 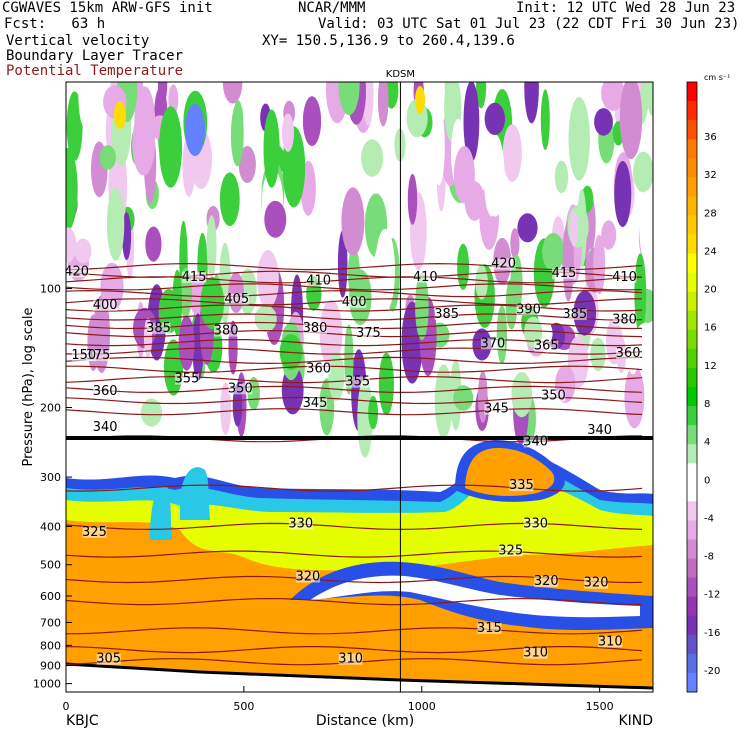 I want to click on colorbar-label: 36, so click(x=710, y=137).